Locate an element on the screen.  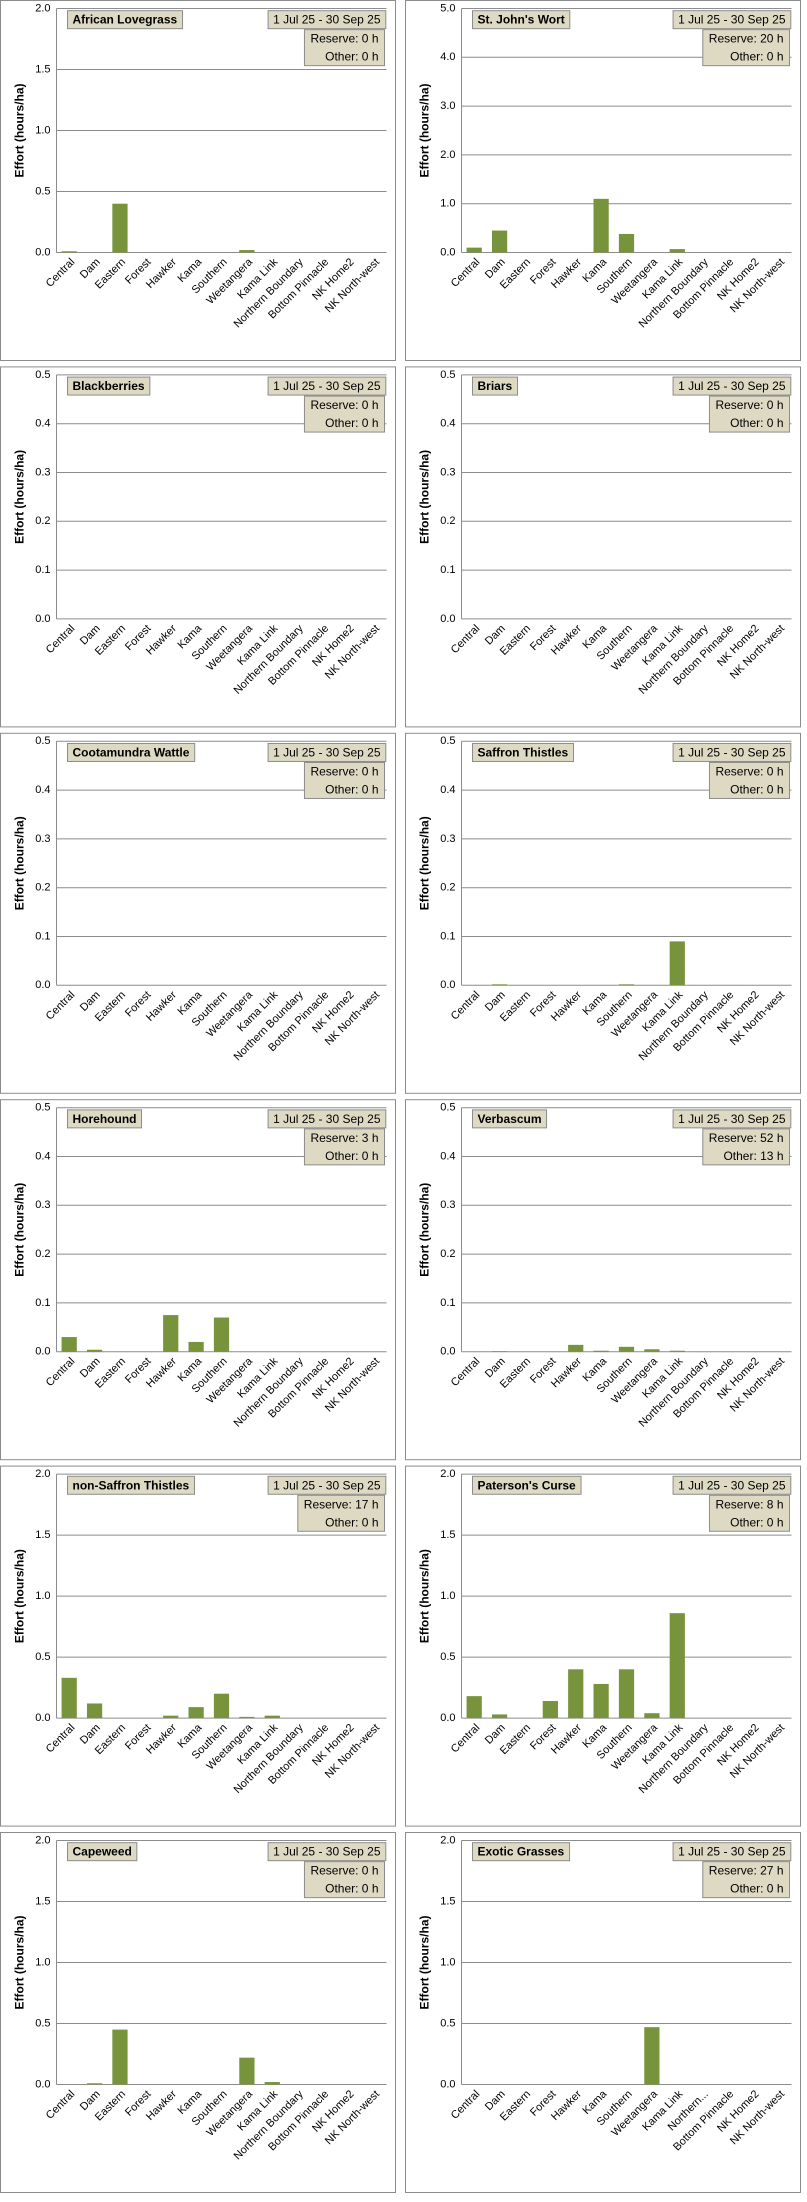
chart-title: Horehound is located at coordinates (105, 1119).